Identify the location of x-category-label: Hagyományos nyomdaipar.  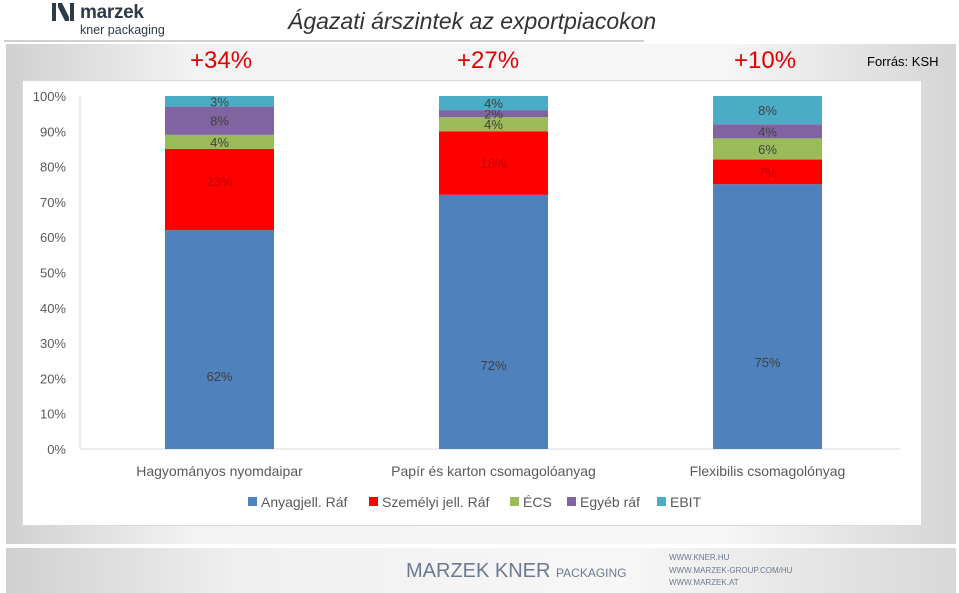
(219, 471).